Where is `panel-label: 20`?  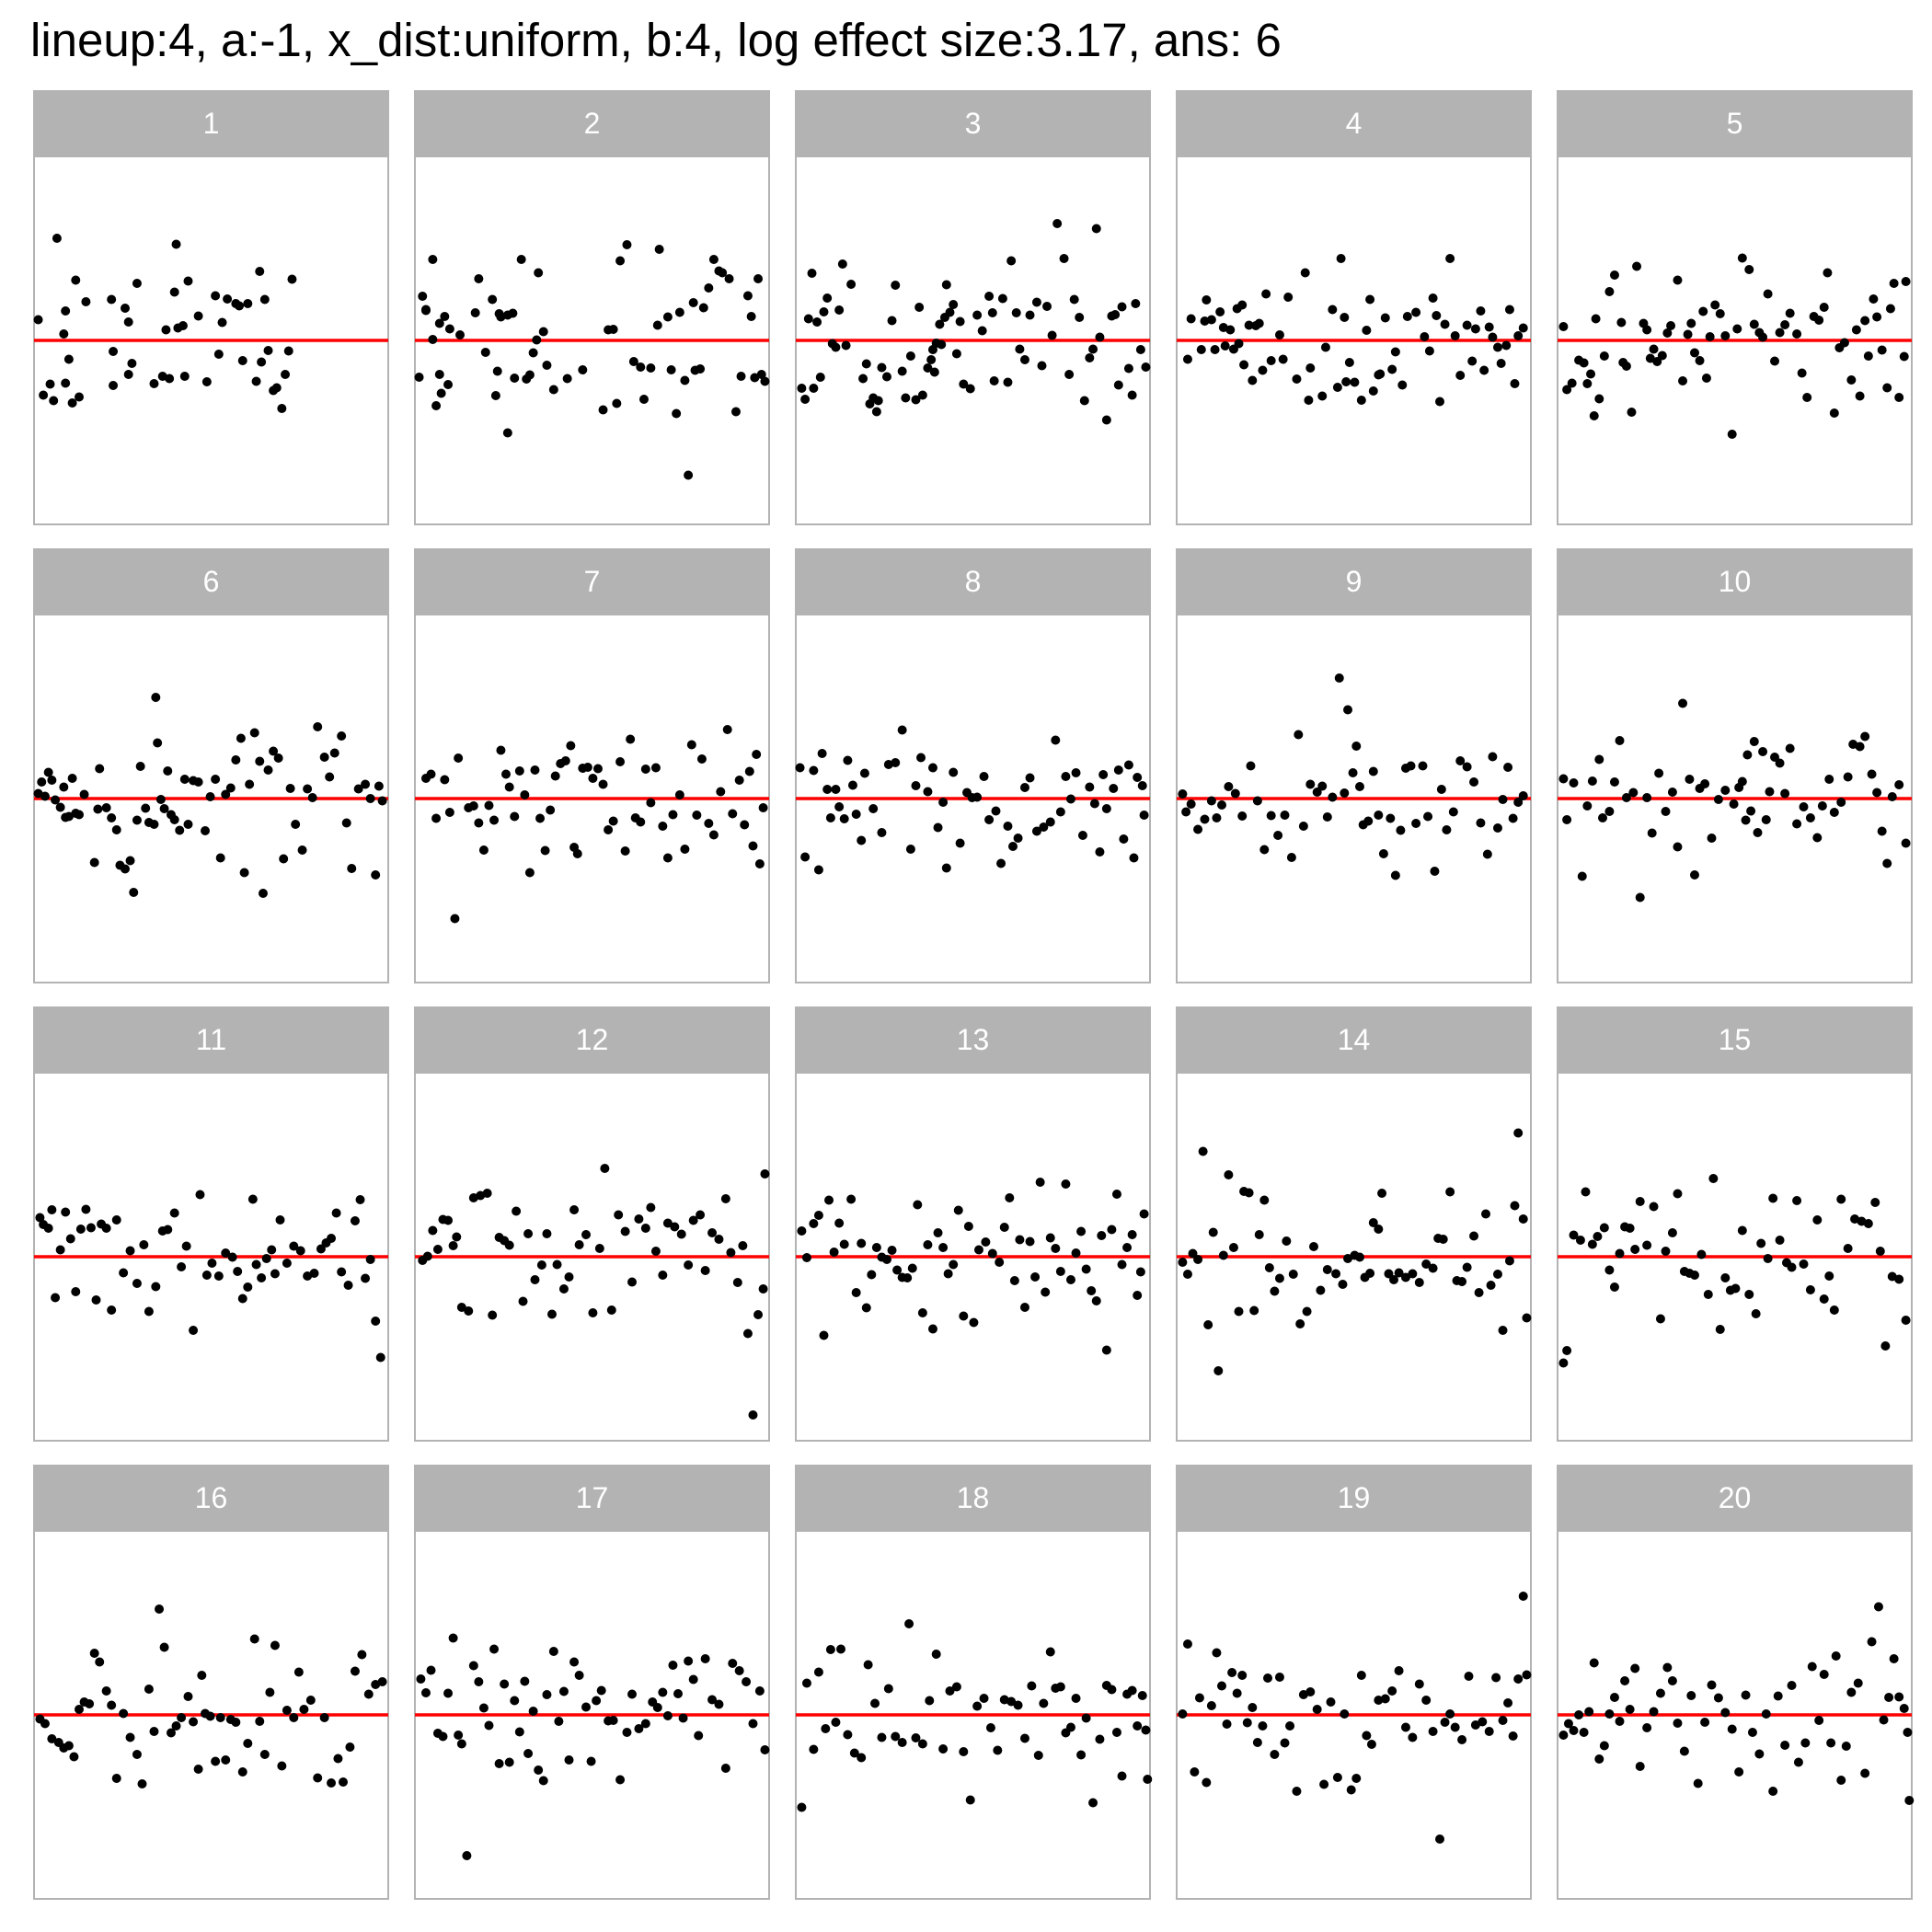 panel-label: 20 is located at coordinates (1735, 1497).